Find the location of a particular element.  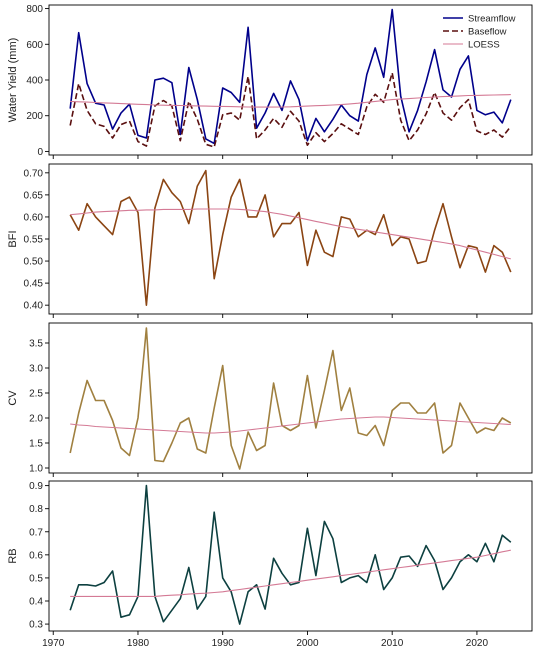

y-tick-label: 0 is located at coordinates (40, 152).